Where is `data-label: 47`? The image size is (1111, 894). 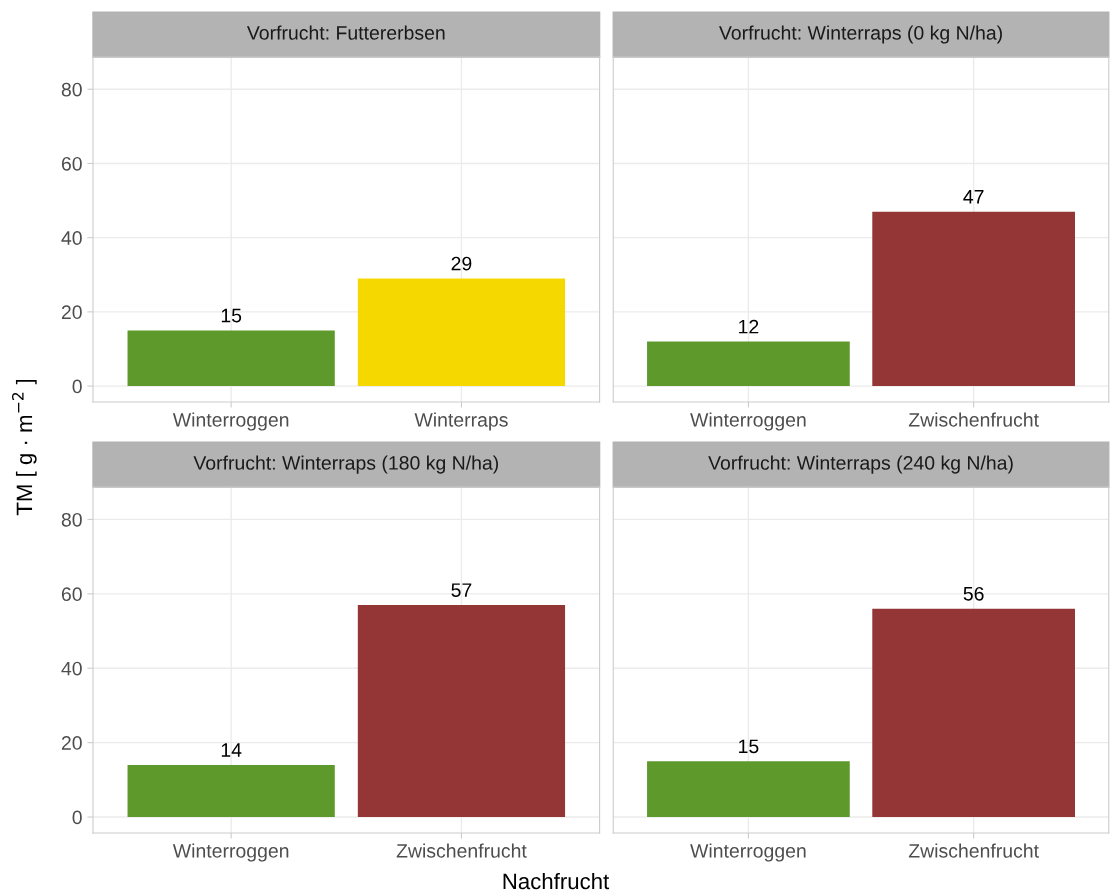
data-label: 47 is located at coordinates (973, 197).